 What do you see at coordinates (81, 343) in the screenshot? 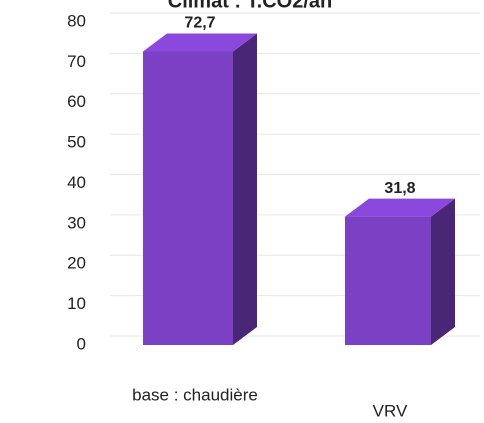
I see `y-tick-label: 0` at bounding box center [81, 343].